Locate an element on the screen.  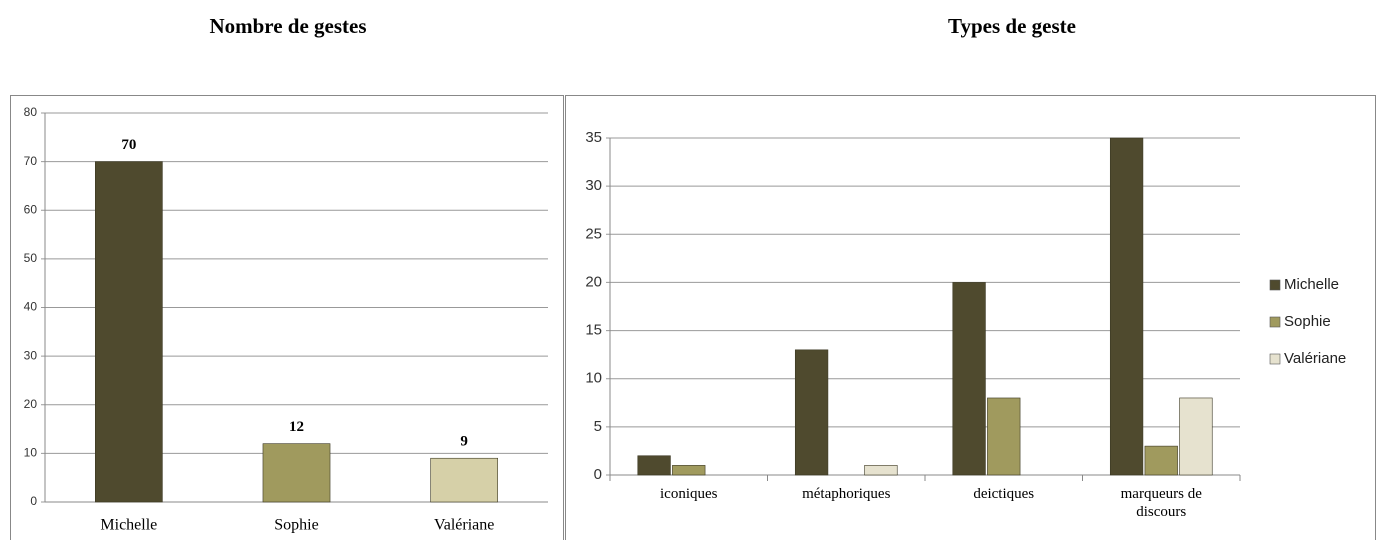
x-tick-label: métaphoriques is located at coordinates (846, 494).